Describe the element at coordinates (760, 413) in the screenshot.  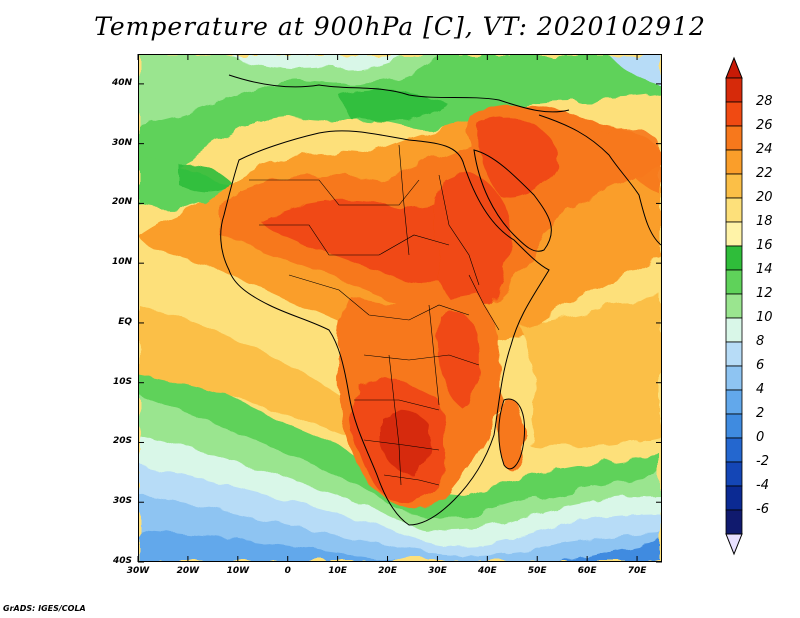
I see `colorbar-level-label: 2` at that location.